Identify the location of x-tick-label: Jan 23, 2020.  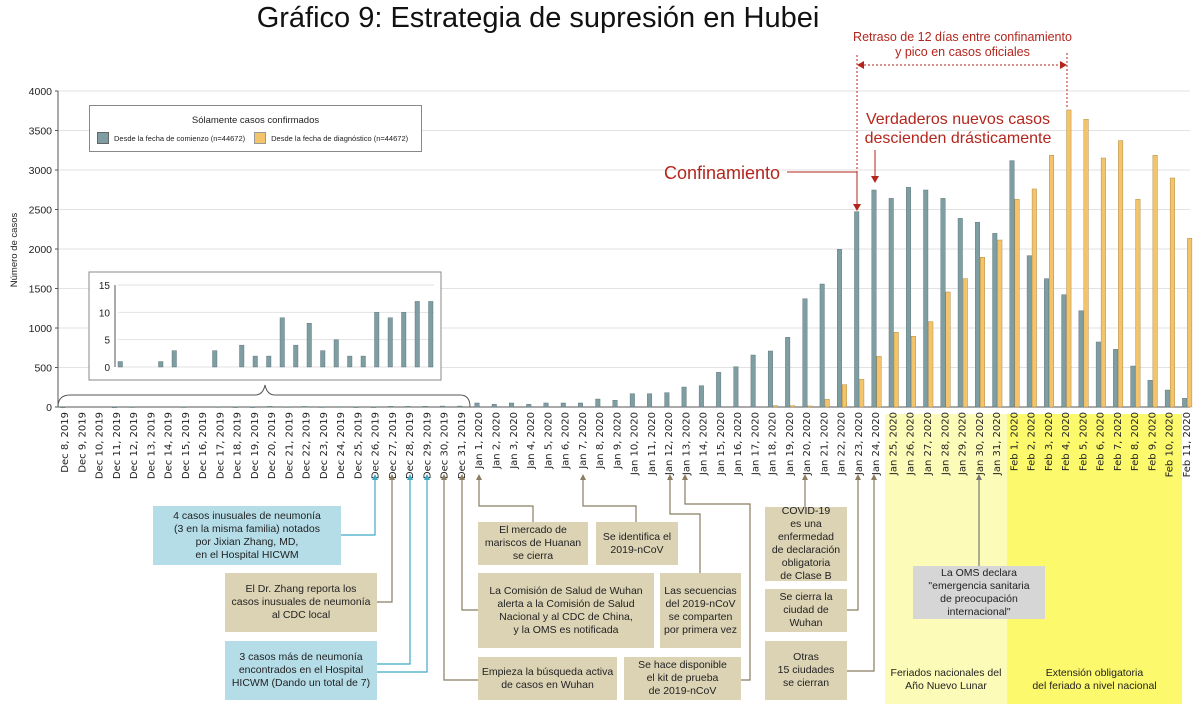
(859, 444).